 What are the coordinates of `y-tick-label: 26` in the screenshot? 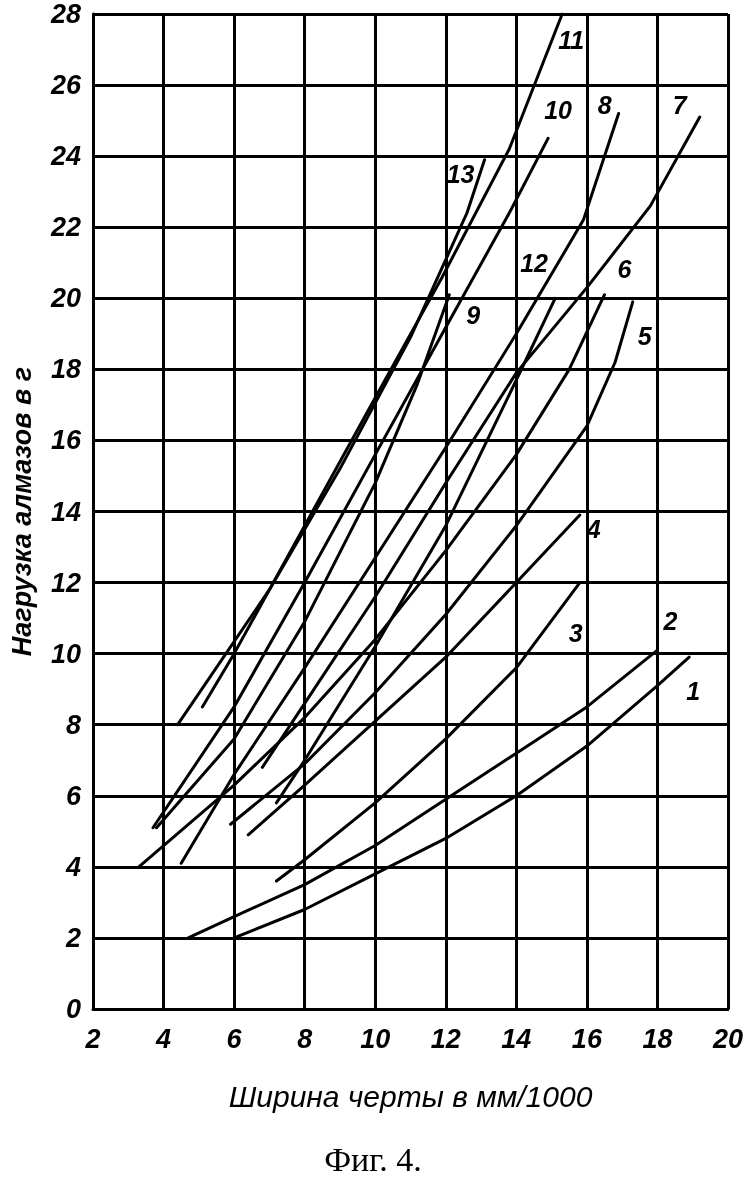 It's located at (65, 85).